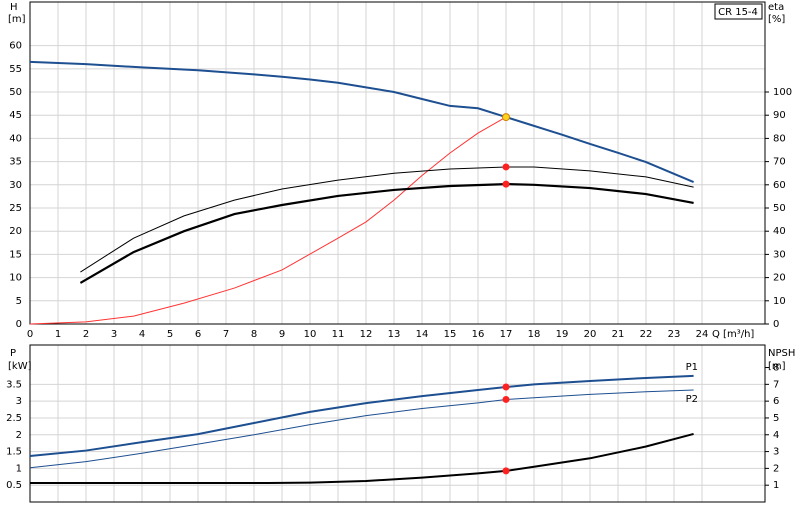  What do you see at coordinates (13, 353) in the screenshot?
I see `y-axis-label: P` at bounding box center [13, 353].